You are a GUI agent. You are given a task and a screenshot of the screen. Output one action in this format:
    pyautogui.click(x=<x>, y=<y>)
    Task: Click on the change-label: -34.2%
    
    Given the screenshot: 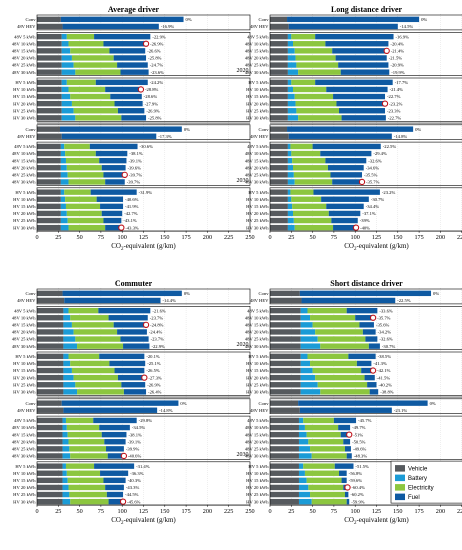 What is the action you would take?
    pyautogui.click(x=385, y=332)
    